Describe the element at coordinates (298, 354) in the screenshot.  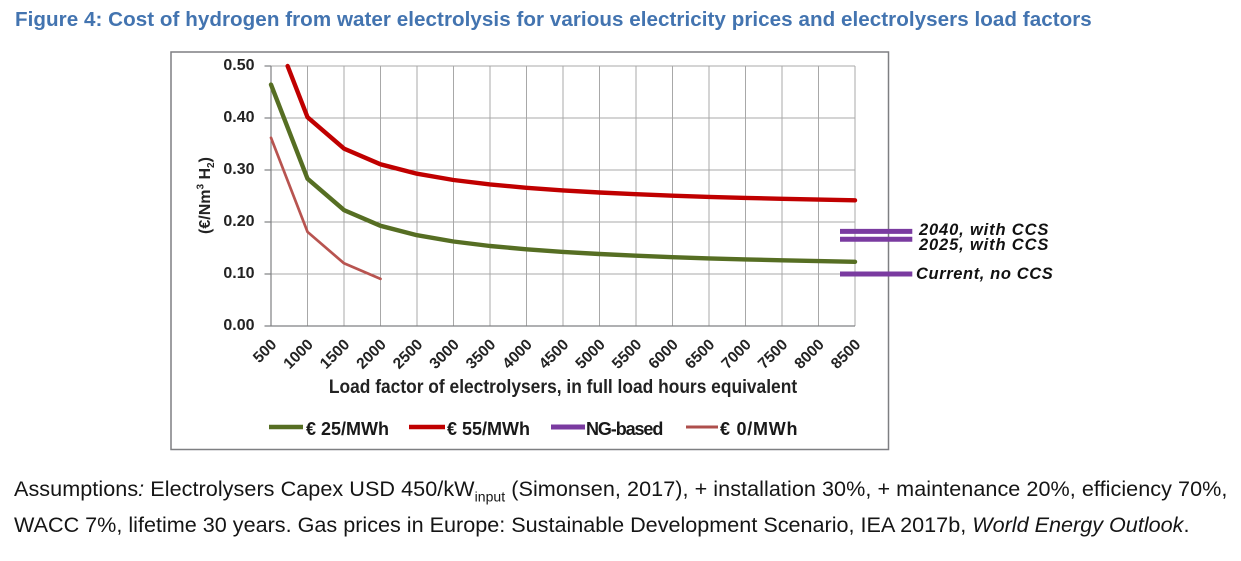
I see `svg-text: 1000` at that location.